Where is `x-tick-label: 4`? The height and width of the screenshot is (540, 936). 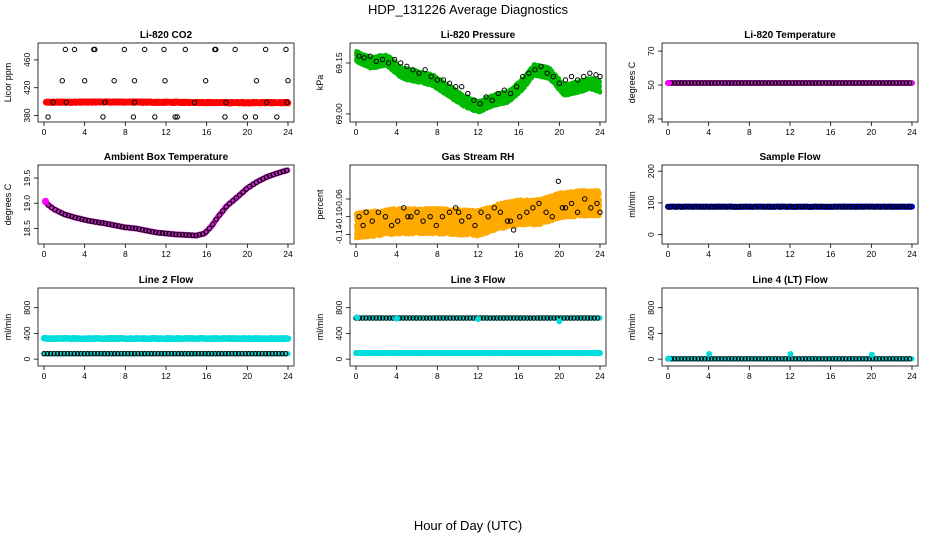 x-tick-label: 4 is located at coordinates (84, 254).